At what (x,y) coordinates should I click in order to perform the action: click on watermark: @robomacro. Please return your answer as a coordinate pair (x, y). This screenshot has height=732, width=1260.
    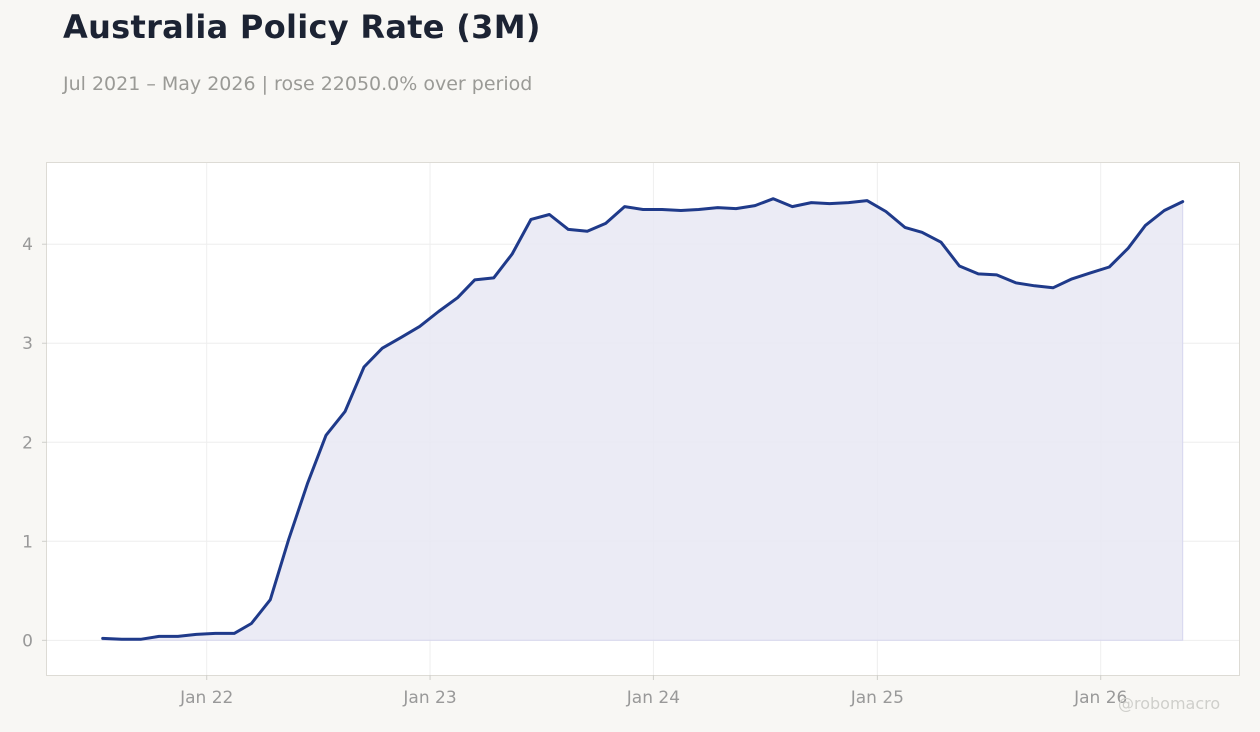
    Looking at the image, I should click on (1169, 703).